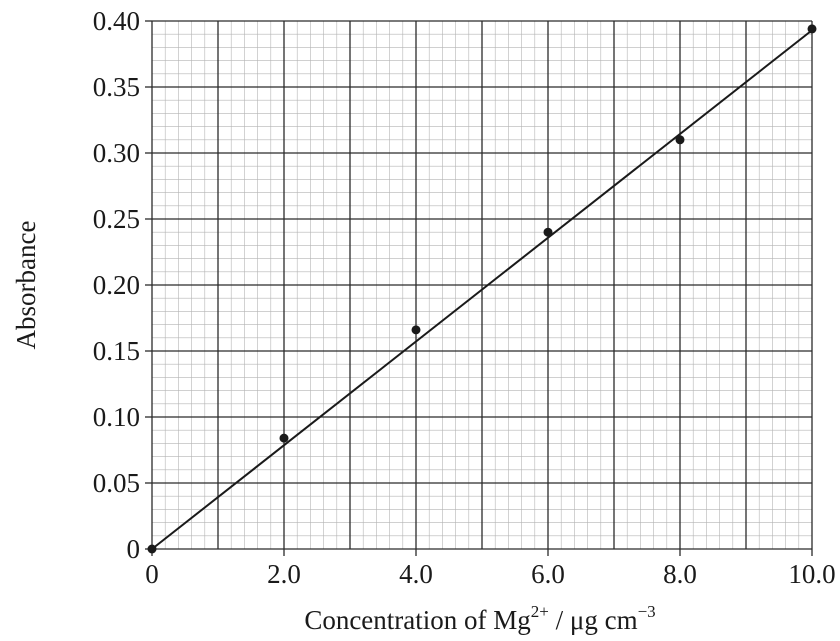 The height and width of the screenshot is (641, 840). What do you see at coordinates (284, 574) in the screenshot?
I see `x-tick-label: 2.0` at bounding box center [284, 574].